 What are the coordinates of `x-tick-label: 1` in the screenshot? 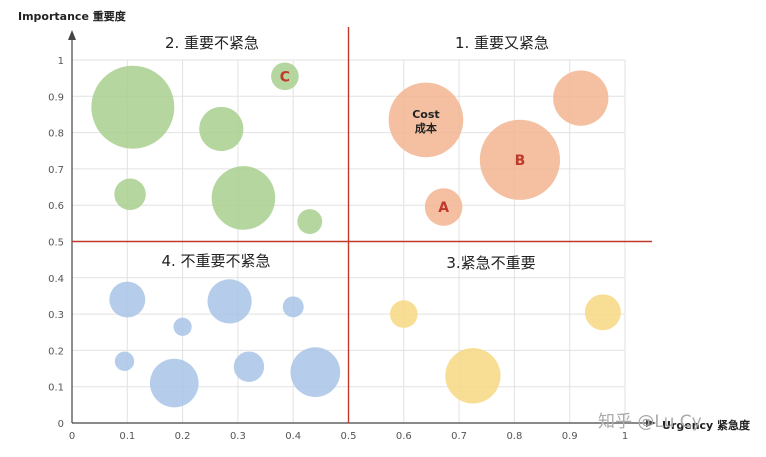 It's located at (625, 436).